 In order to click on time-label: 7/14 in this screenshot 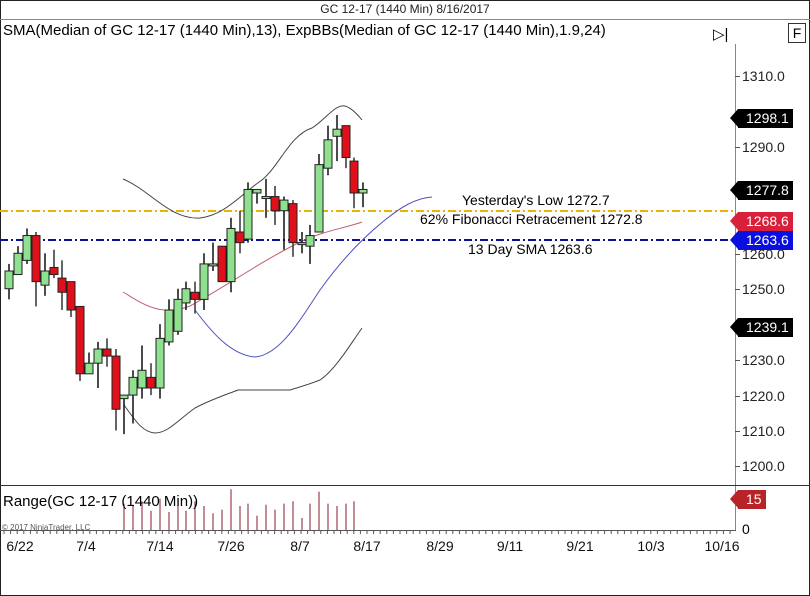, I will do `click(160, 546)`.